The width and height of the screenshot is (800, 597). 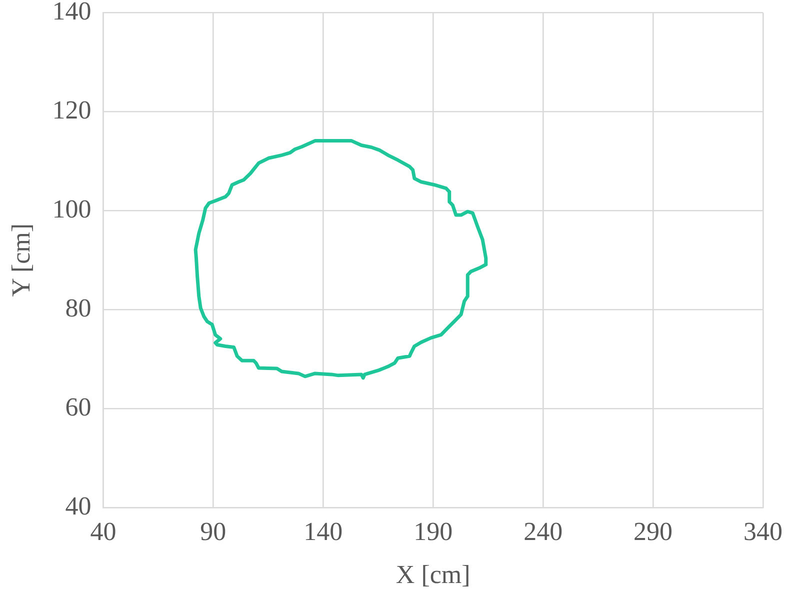 I want to click on x-tick-label: 90, so click(x=213, y=531).